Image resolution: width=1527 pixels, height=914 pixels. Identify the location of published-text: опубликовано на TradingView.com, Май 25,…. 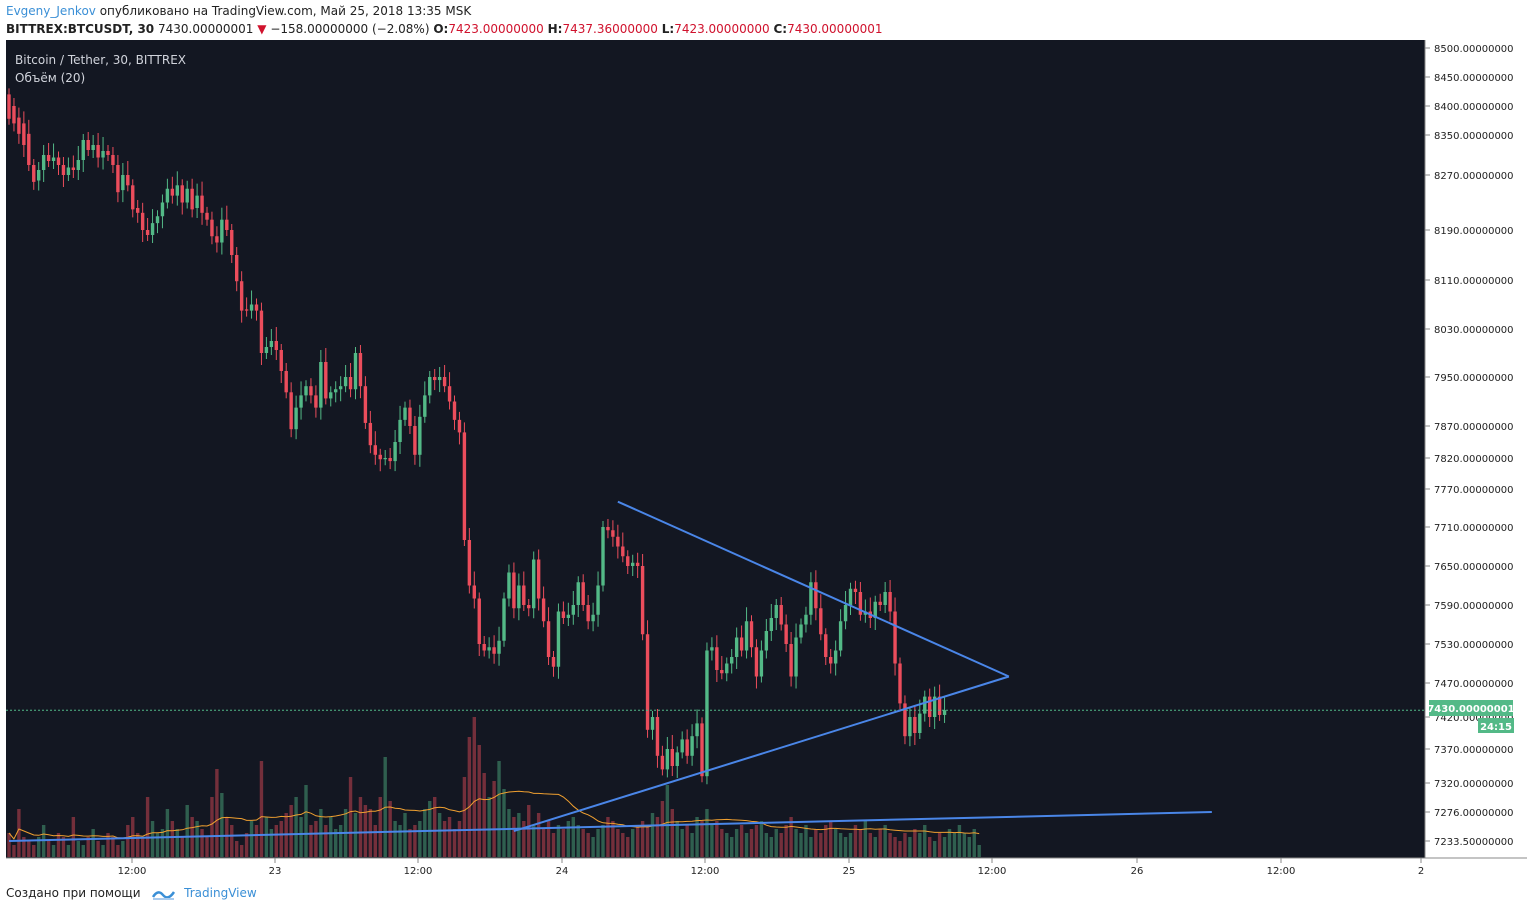
(285, 11).